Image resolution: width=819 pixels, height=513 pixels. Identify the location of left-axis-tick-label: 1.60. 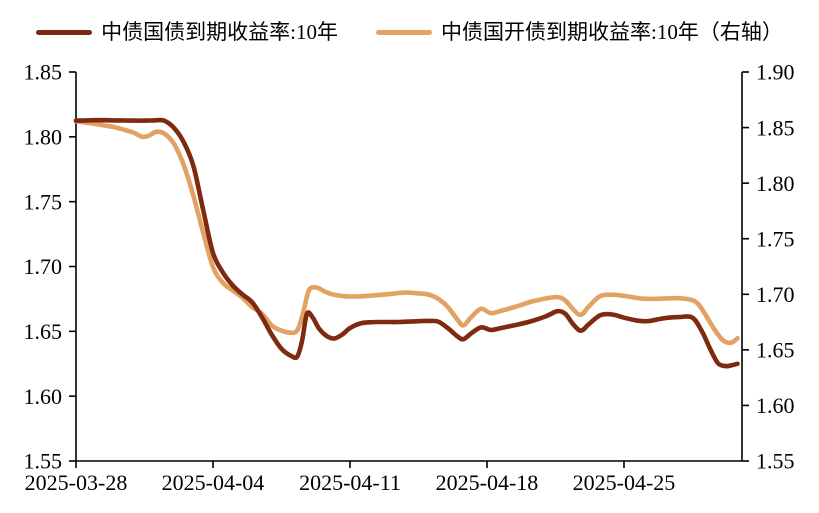
(43, 396).